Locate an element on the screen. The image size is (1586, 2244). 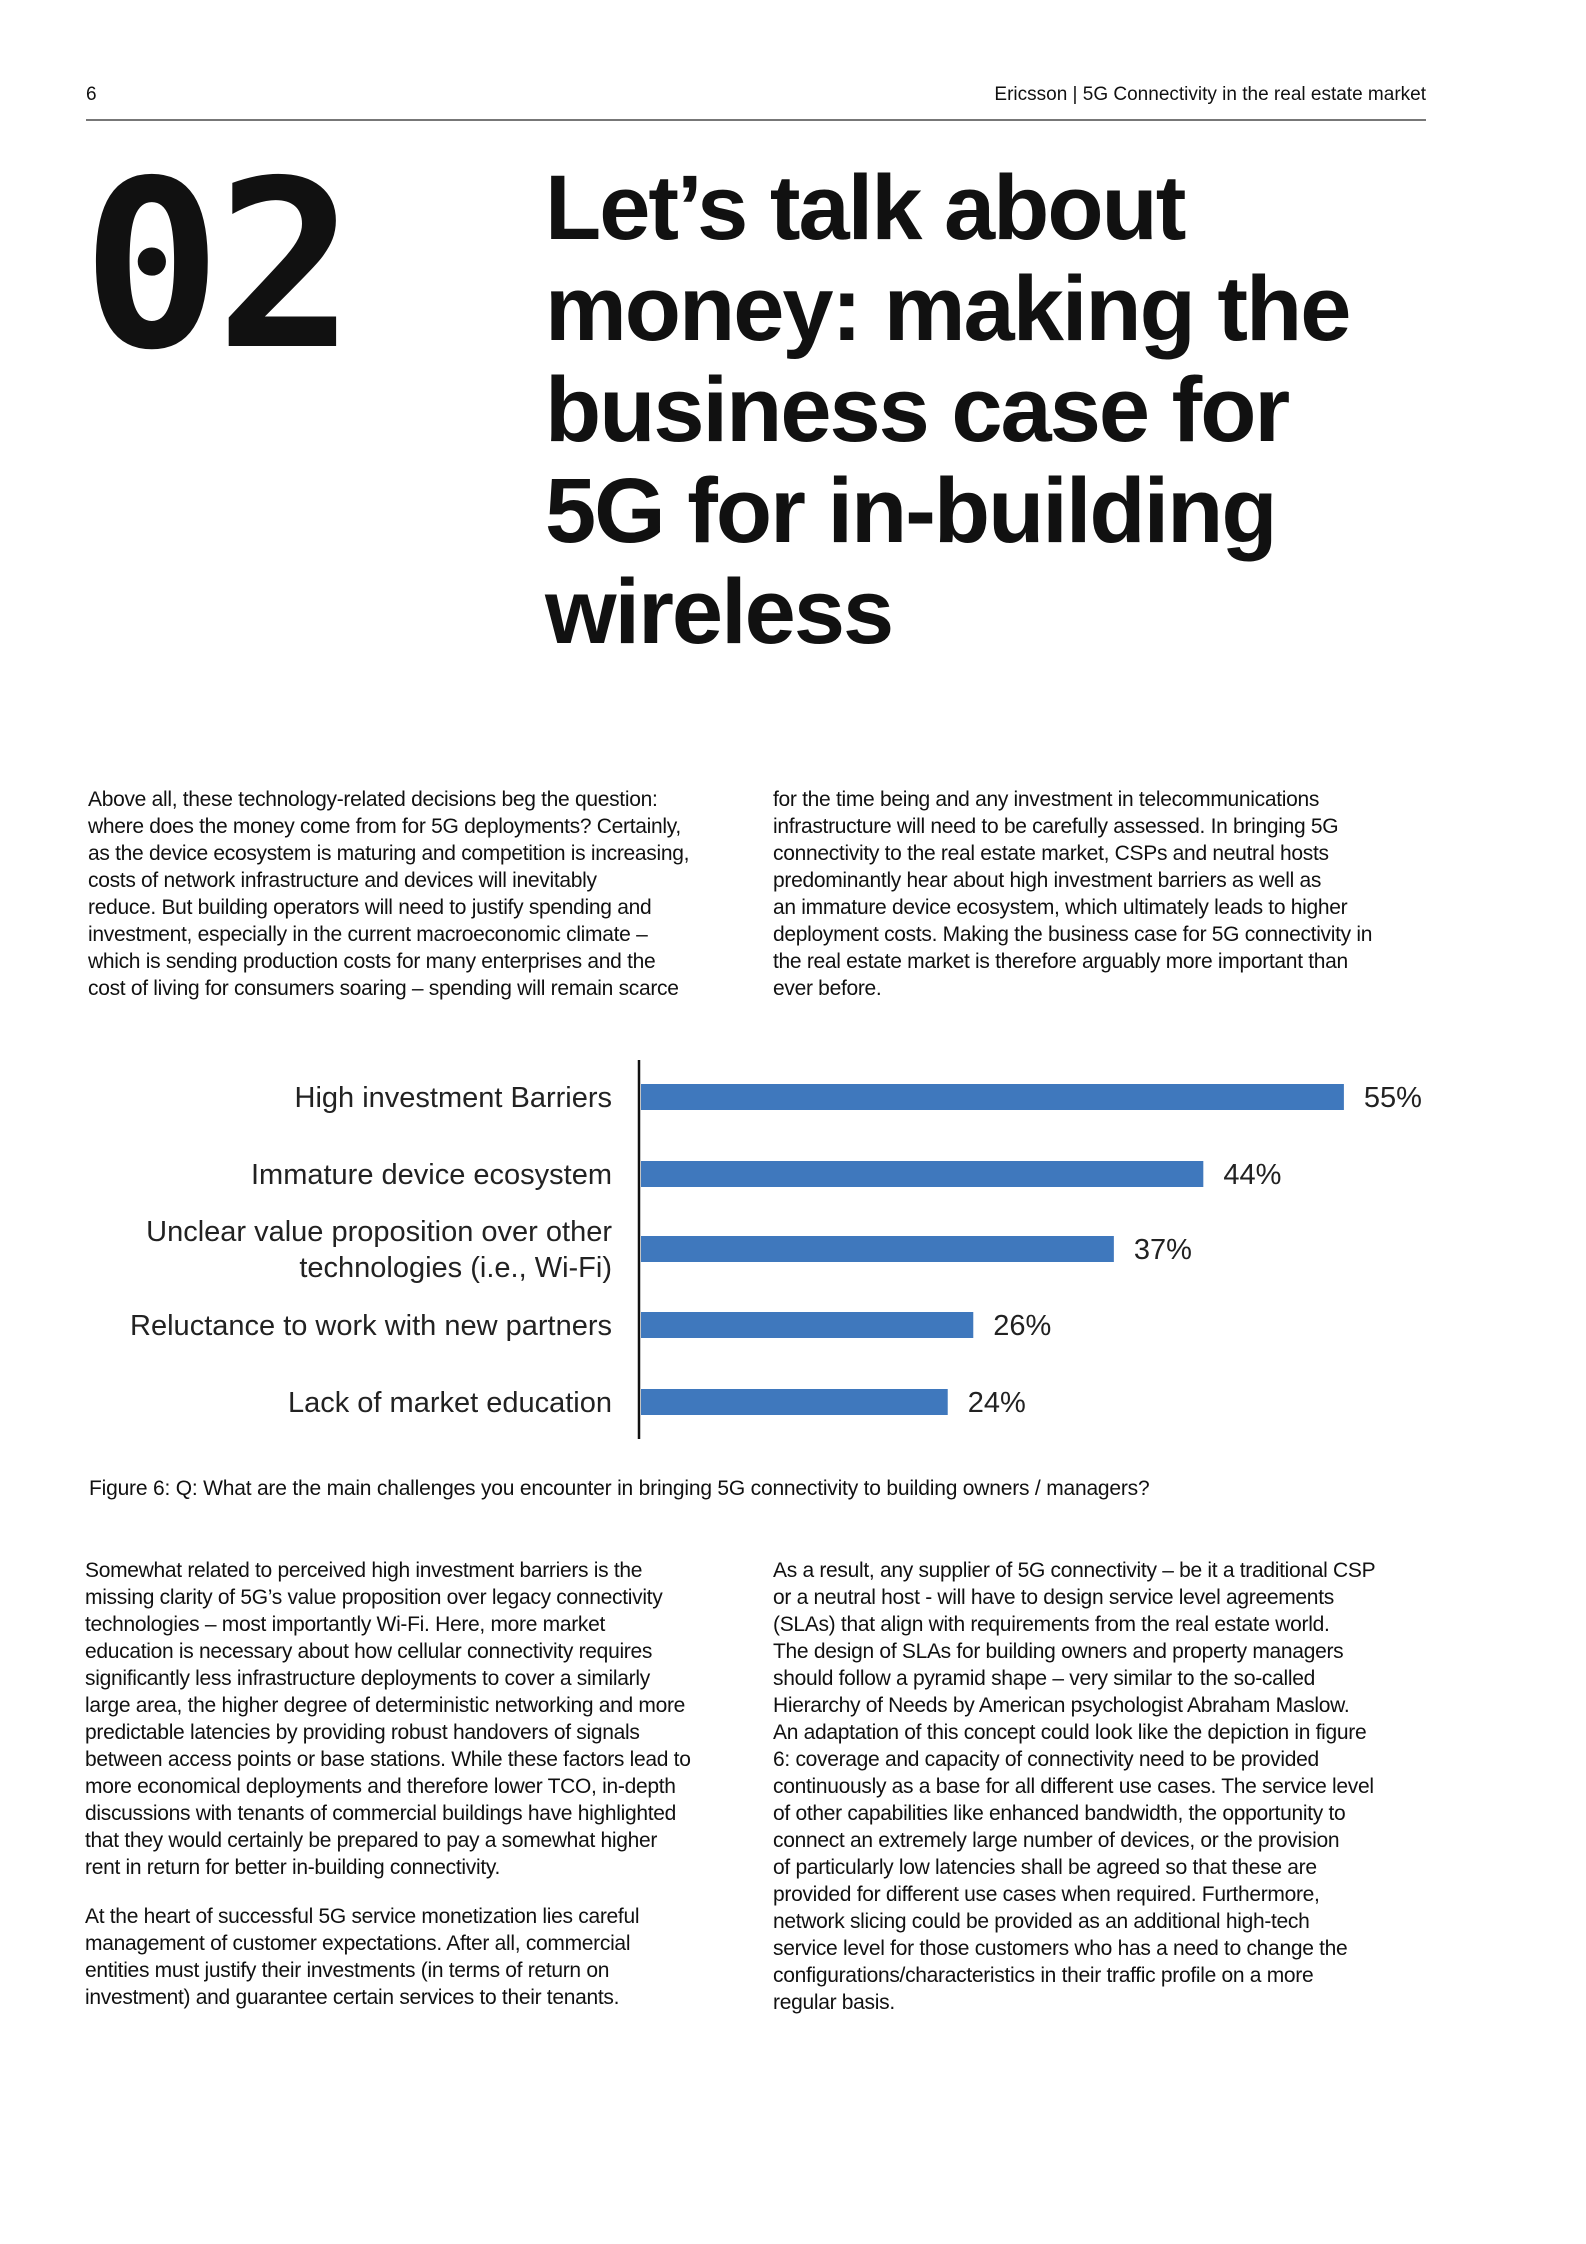
title-line: Let’s talk about is located at coordinates (865, 208).